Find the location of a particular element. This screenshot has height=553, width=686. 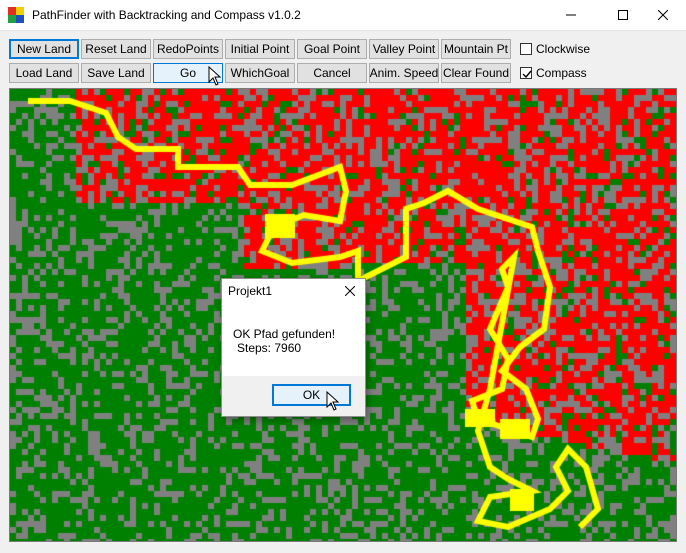

cancel-button: Cancel is located at coordinates (332, 73).